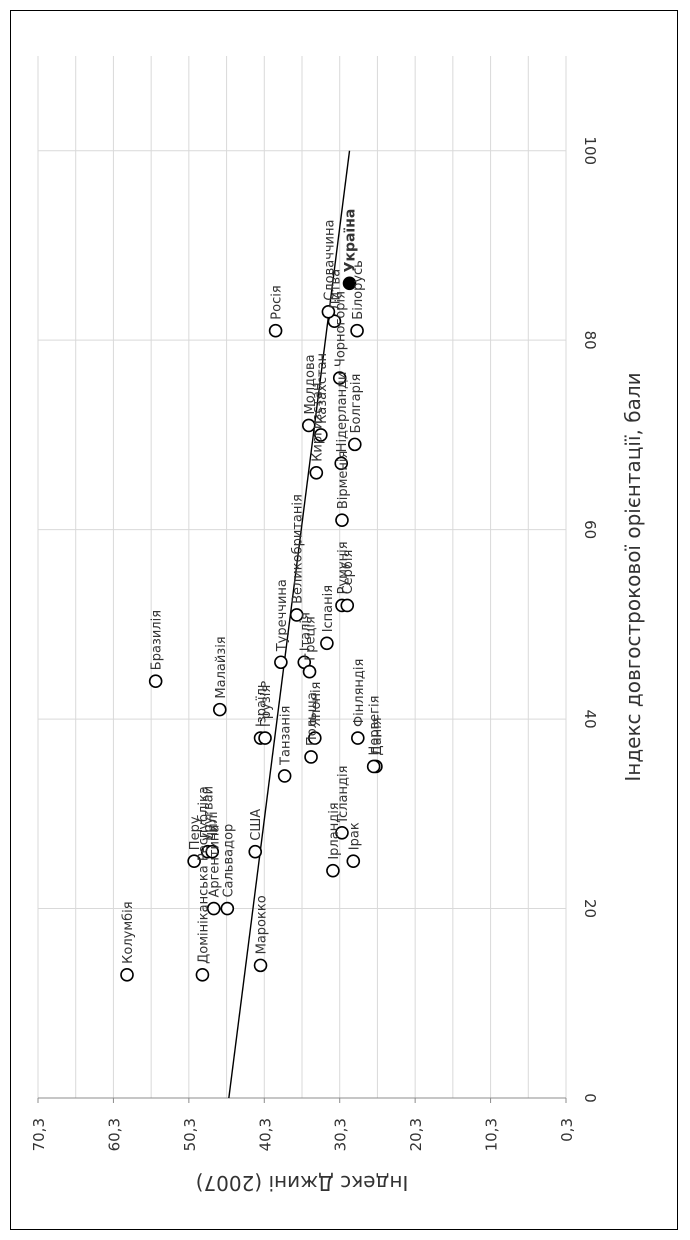  Describe the element at coordinates (590, 529) in the screenshot. I see `x-tick-label: 60` at that location.